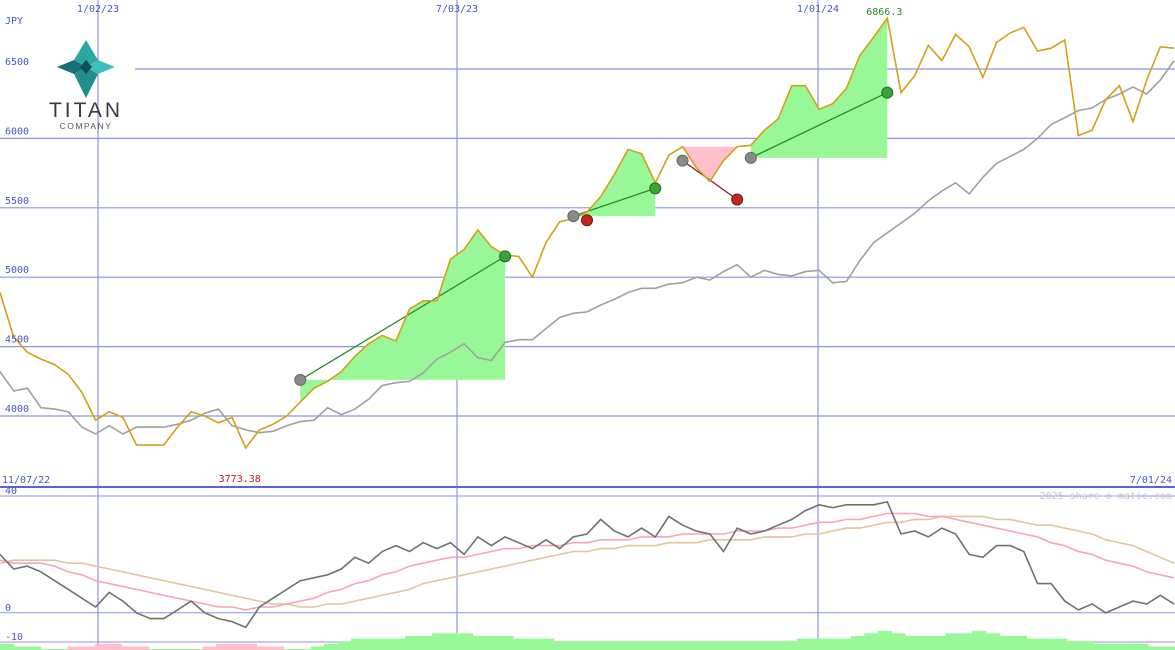 This screenshot has height=650, width=1175. What do you see at coordinates (457, 9) in the screenshot?
I see `x-tick-label: 7/03/23` at bounding box center [457, 9].